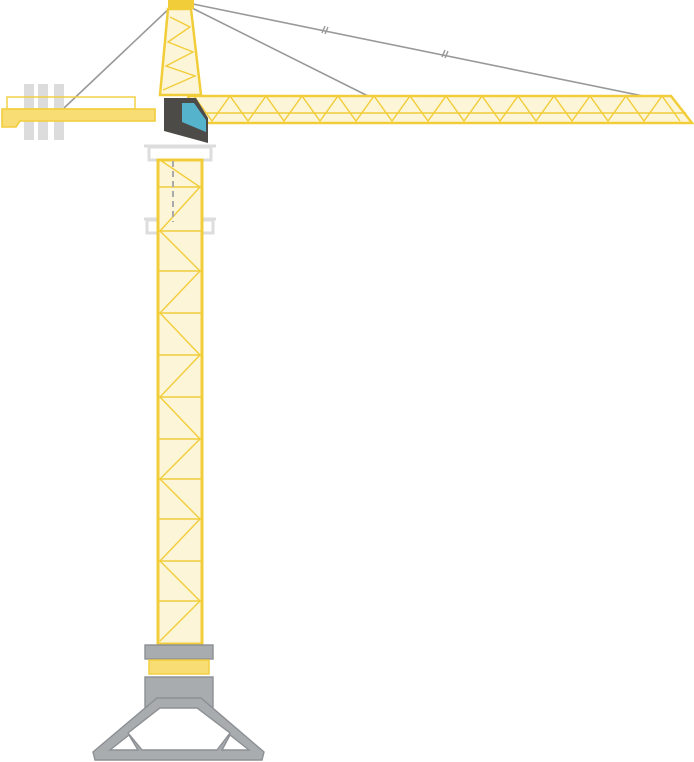 The image size is (694, 762). Describe the element at coordinates (179, 652) in the screenshot. I see `base-collar` at that location.